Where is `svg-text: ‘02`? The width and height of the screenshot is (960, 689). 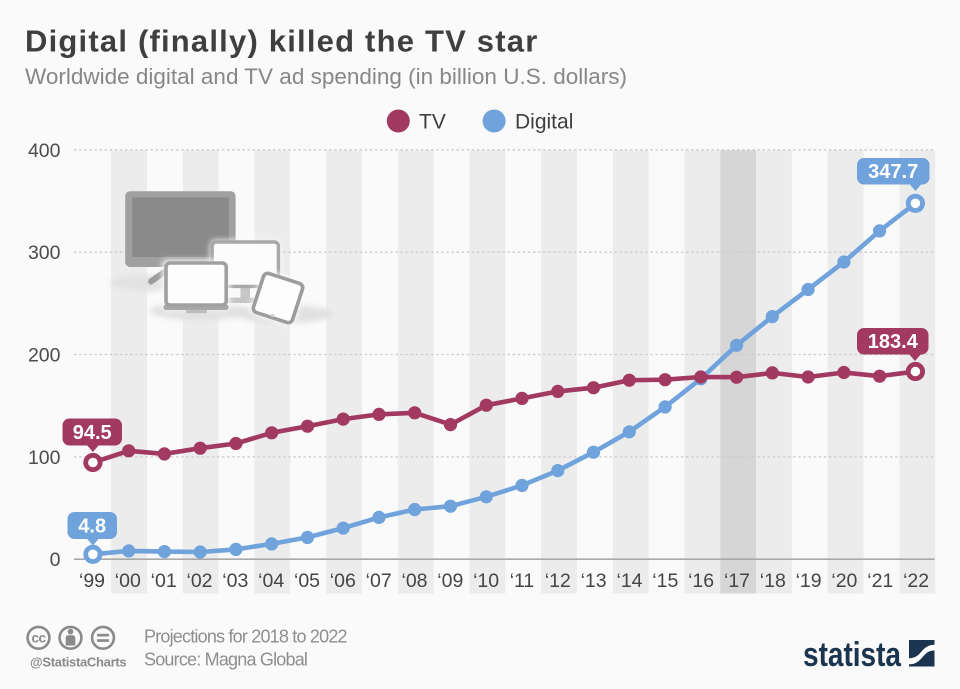
svg-text: ‘02 is located at coordinates (199, 581).